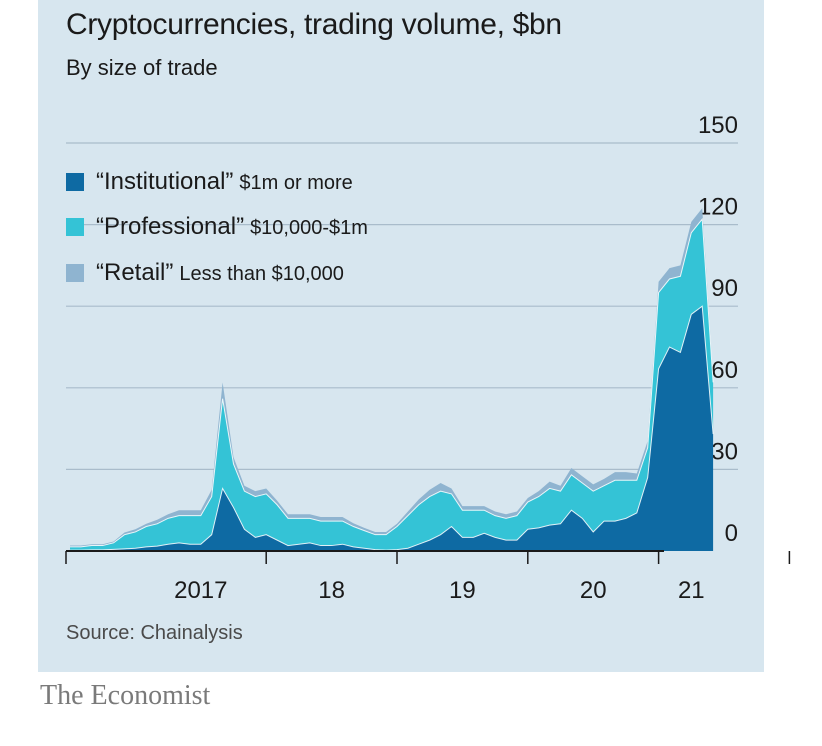  Describe the element at coordinates (314, 24) in the screenshot. I see `chart-title: Cryptocurrencies, trading volume, $bn` at that location.